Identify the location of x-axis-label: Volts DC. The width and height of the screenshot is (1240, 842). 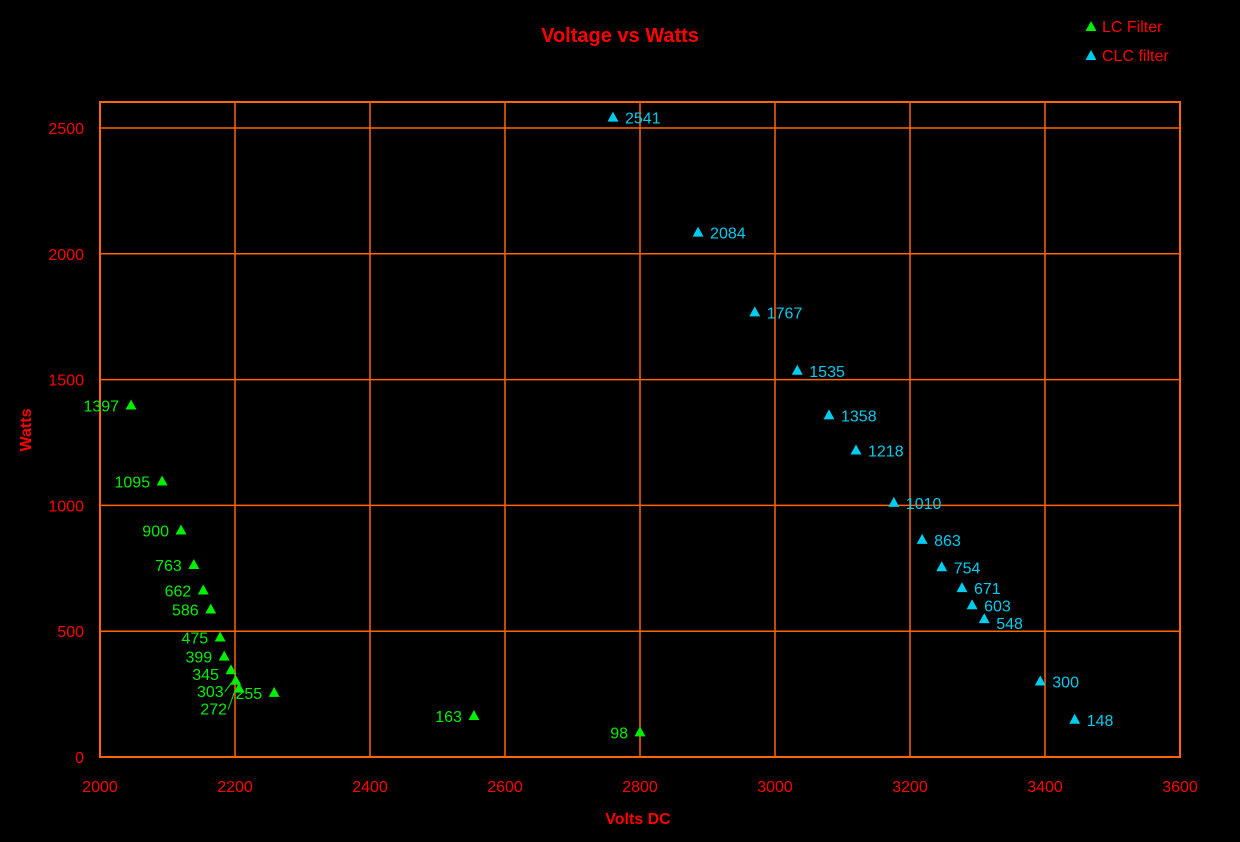
(638, 819).